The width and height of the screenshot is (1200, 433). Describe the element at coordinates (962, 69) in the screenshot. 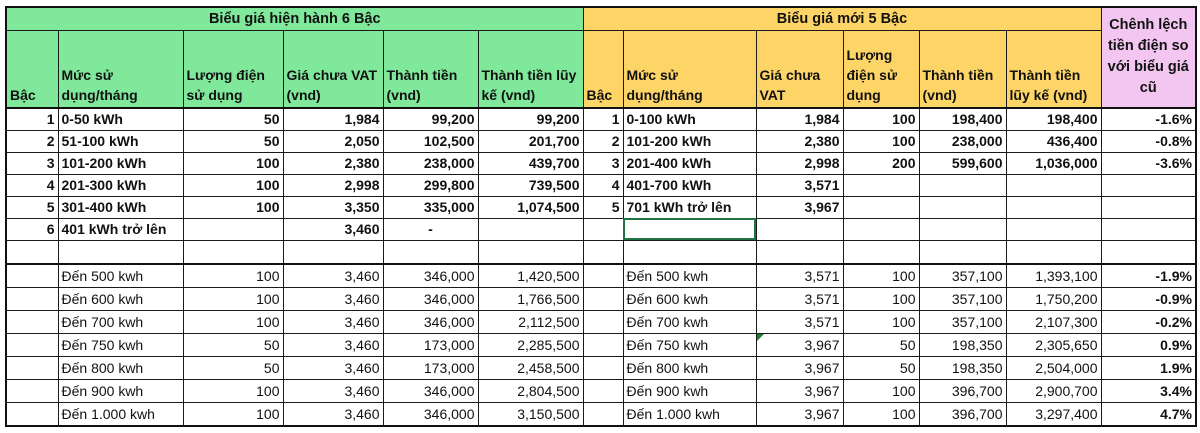

I see `new-header-amount: Thành tiền (vnd)` at that location.